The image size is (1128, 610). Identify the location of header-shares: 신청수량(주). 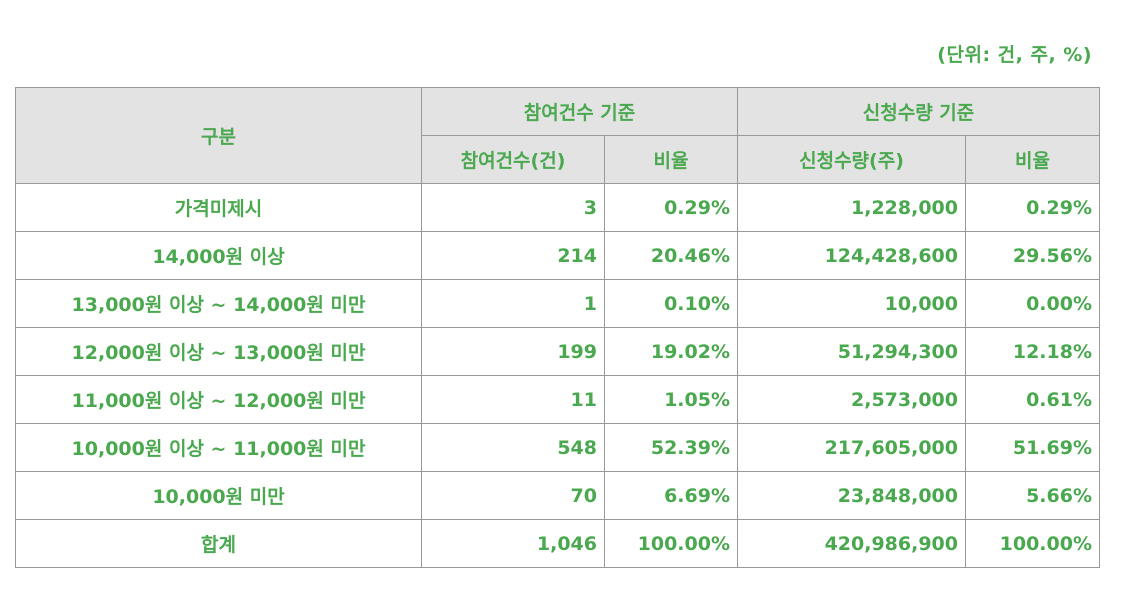
(851, 159).